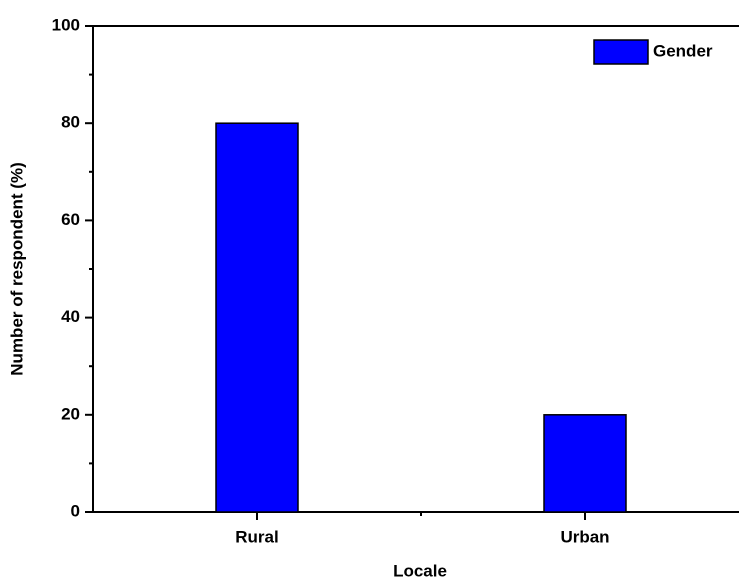 The width and height of the screenshot is (739, 583). I want to click on y-tick-label: 20, so click(70, 413).